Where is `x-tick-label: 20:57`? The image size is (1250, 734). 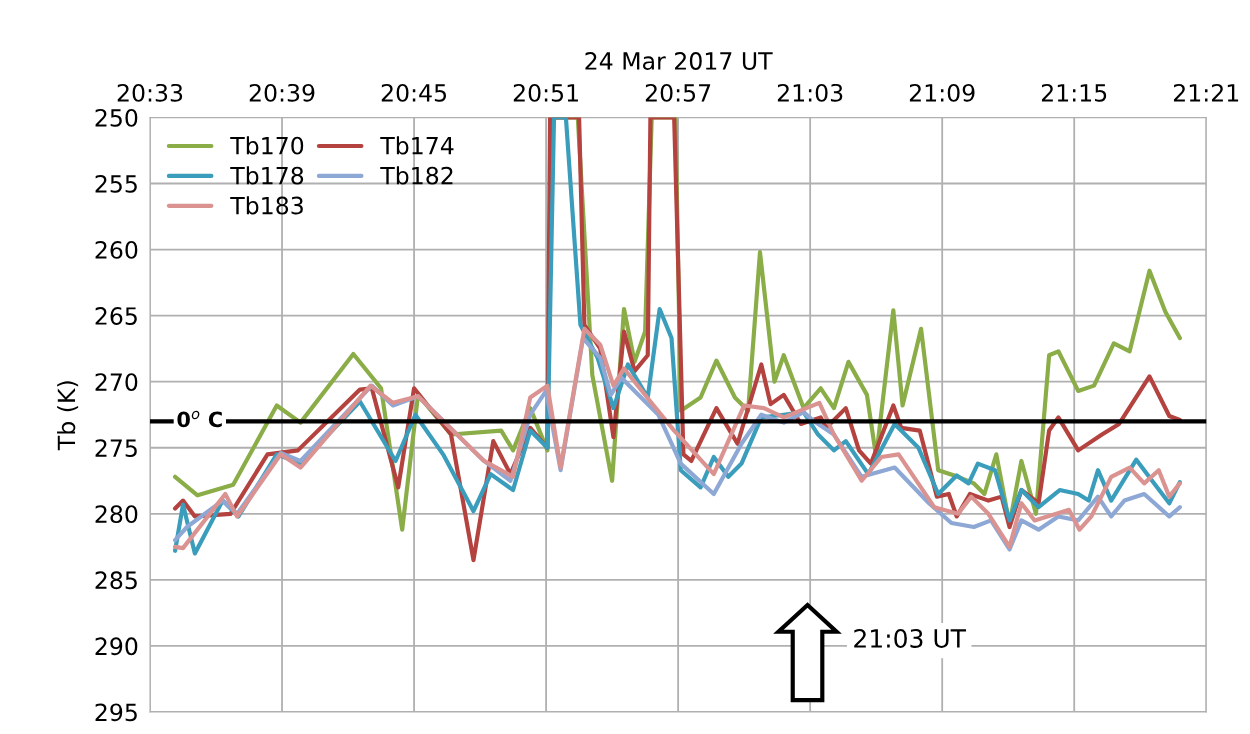 x-tick-label: 20:57 is located at coordinates (678, 92).